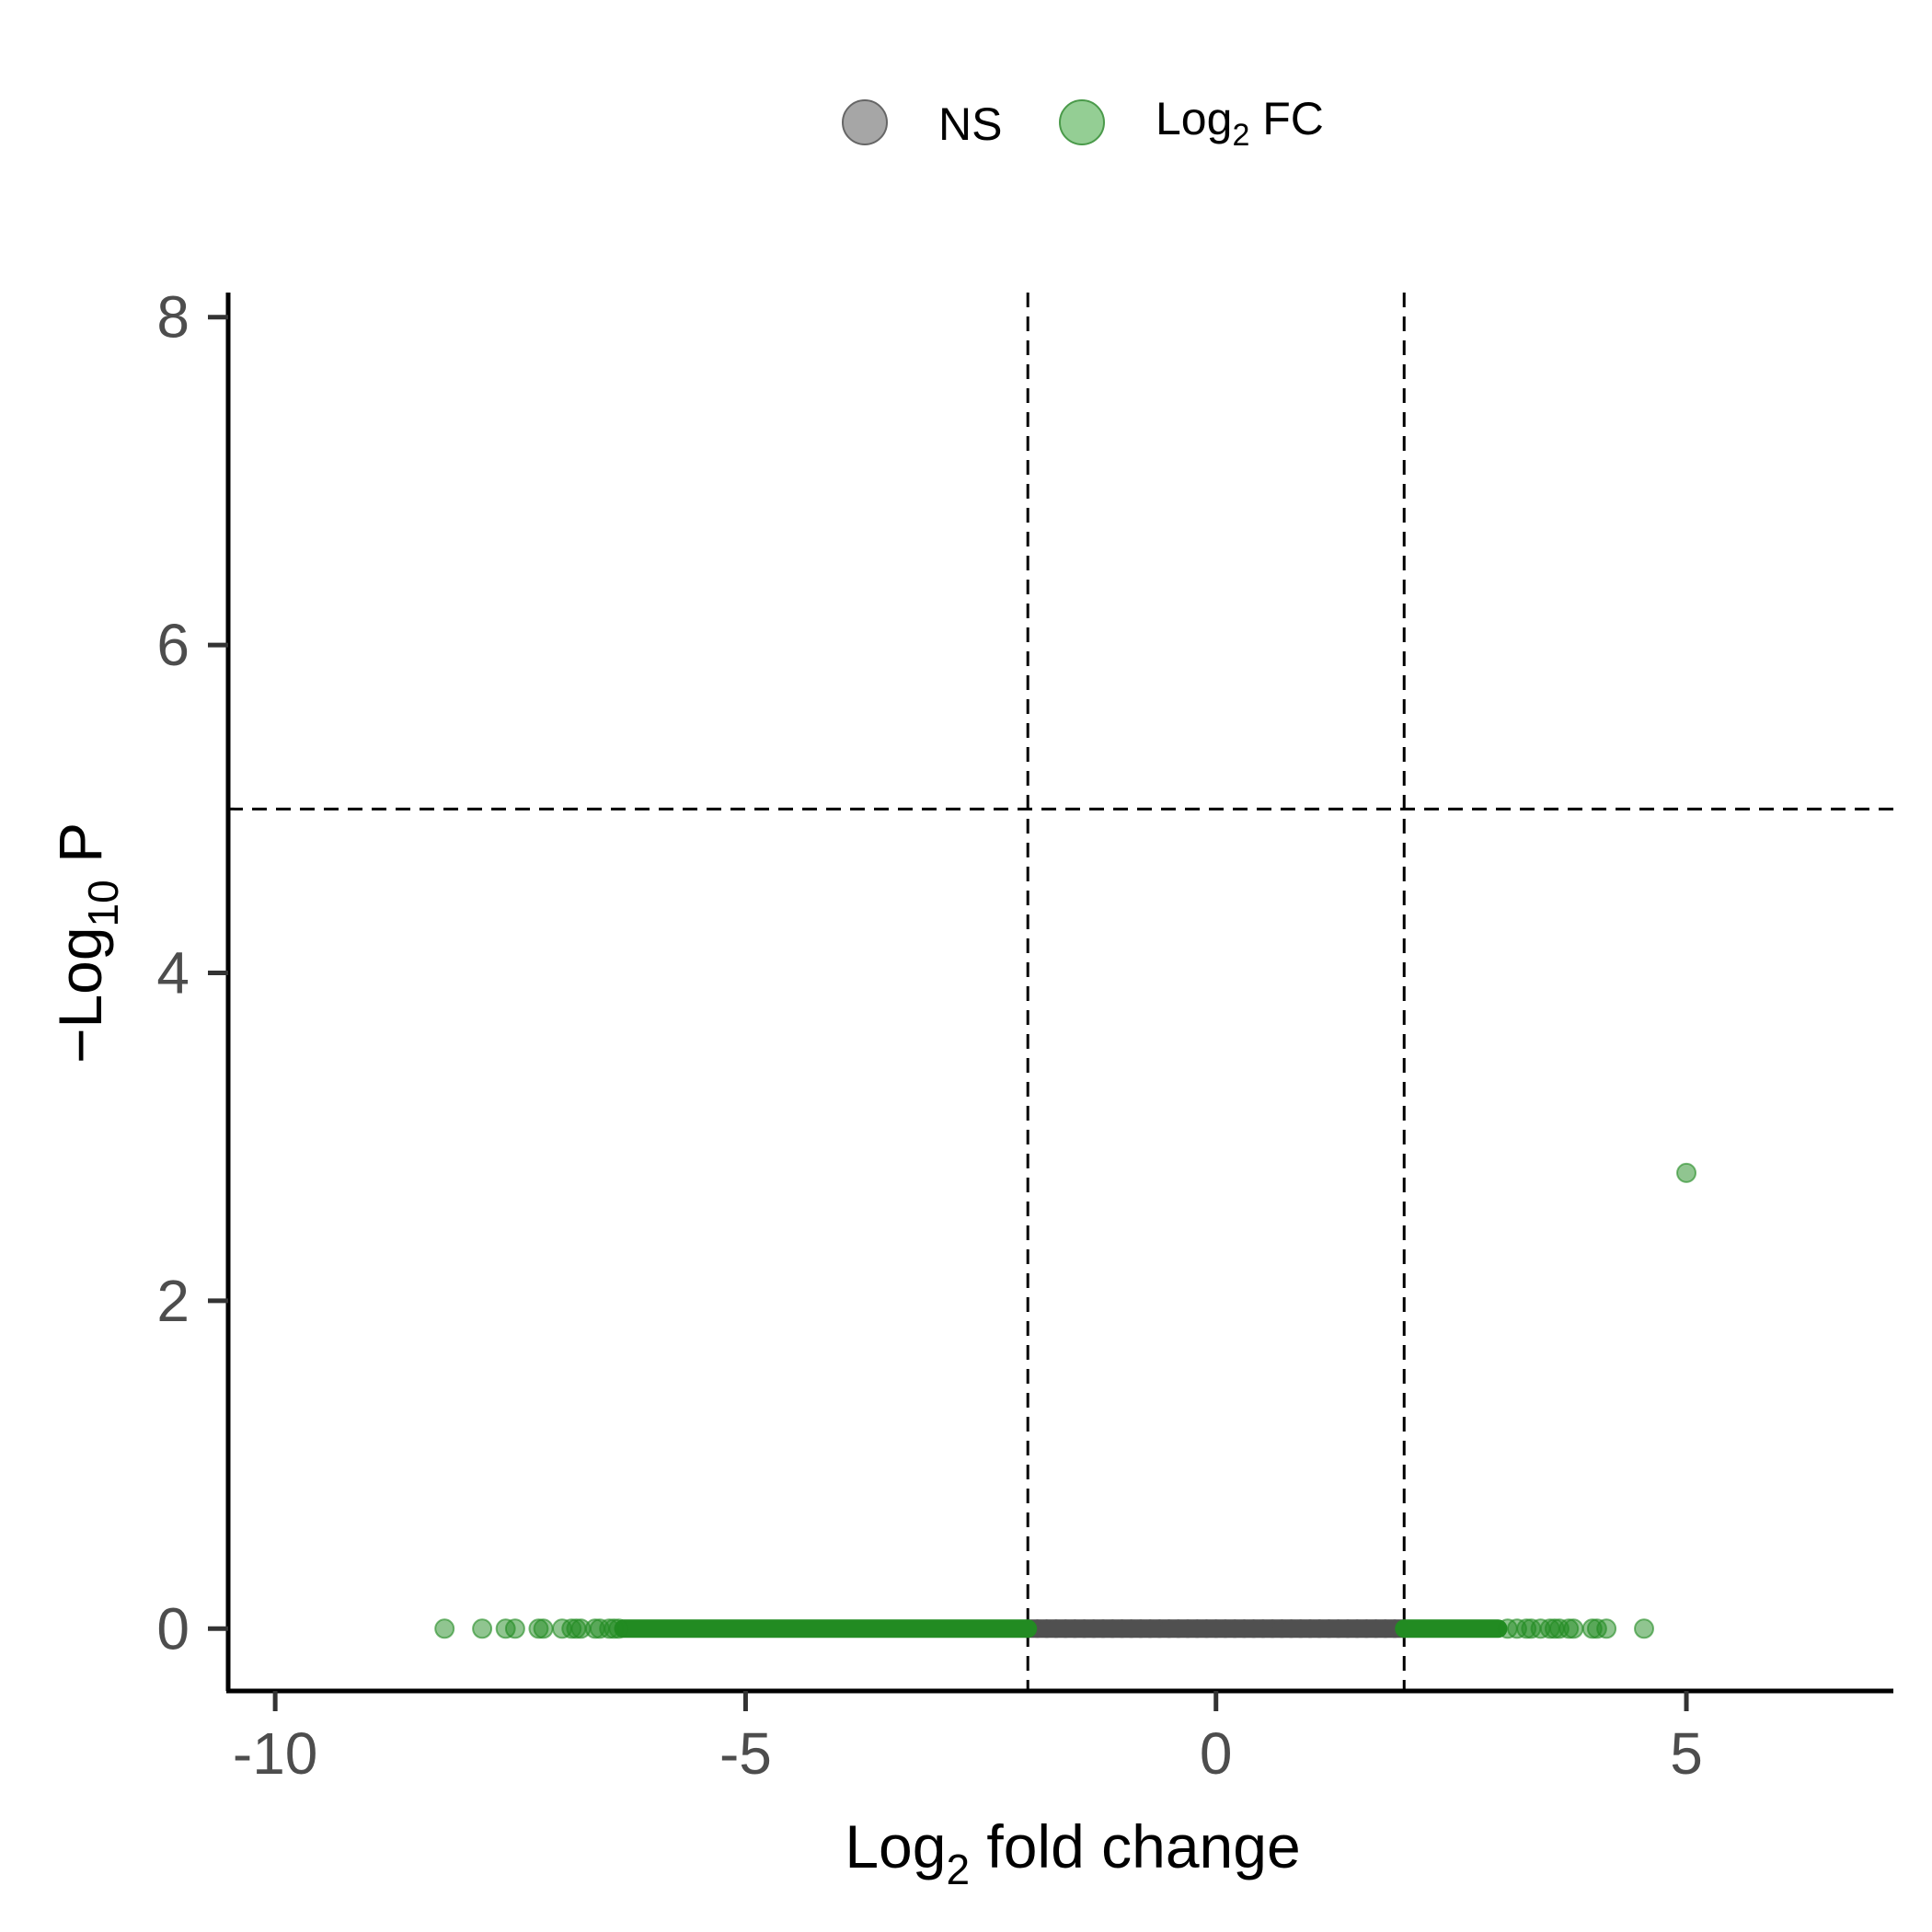 This screenshot has height=1932, width=1932. I want to click on y-axis-ticks: 0 2 4 6 8, so click(192, 973).